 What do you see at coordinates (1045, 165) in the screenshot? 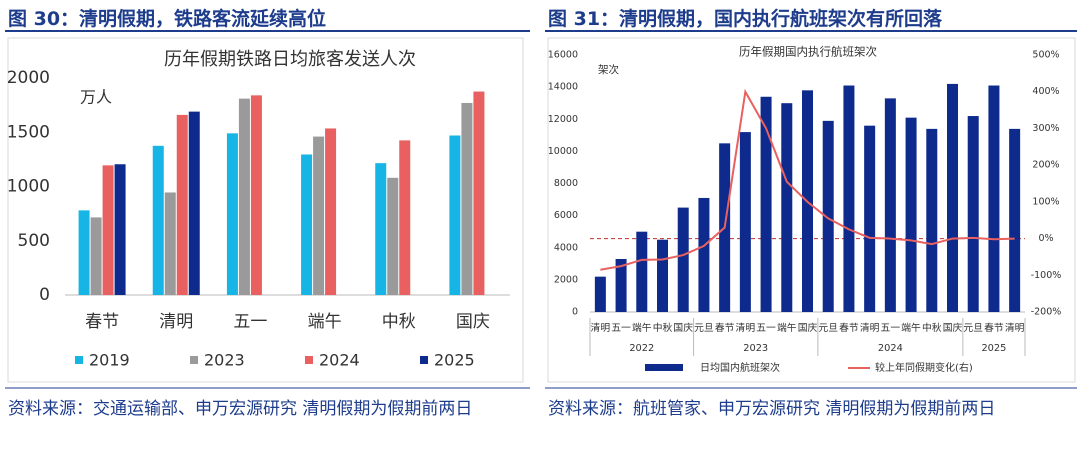
I see `y2-tick-label: 200%` at bounding box center [1045, 165].